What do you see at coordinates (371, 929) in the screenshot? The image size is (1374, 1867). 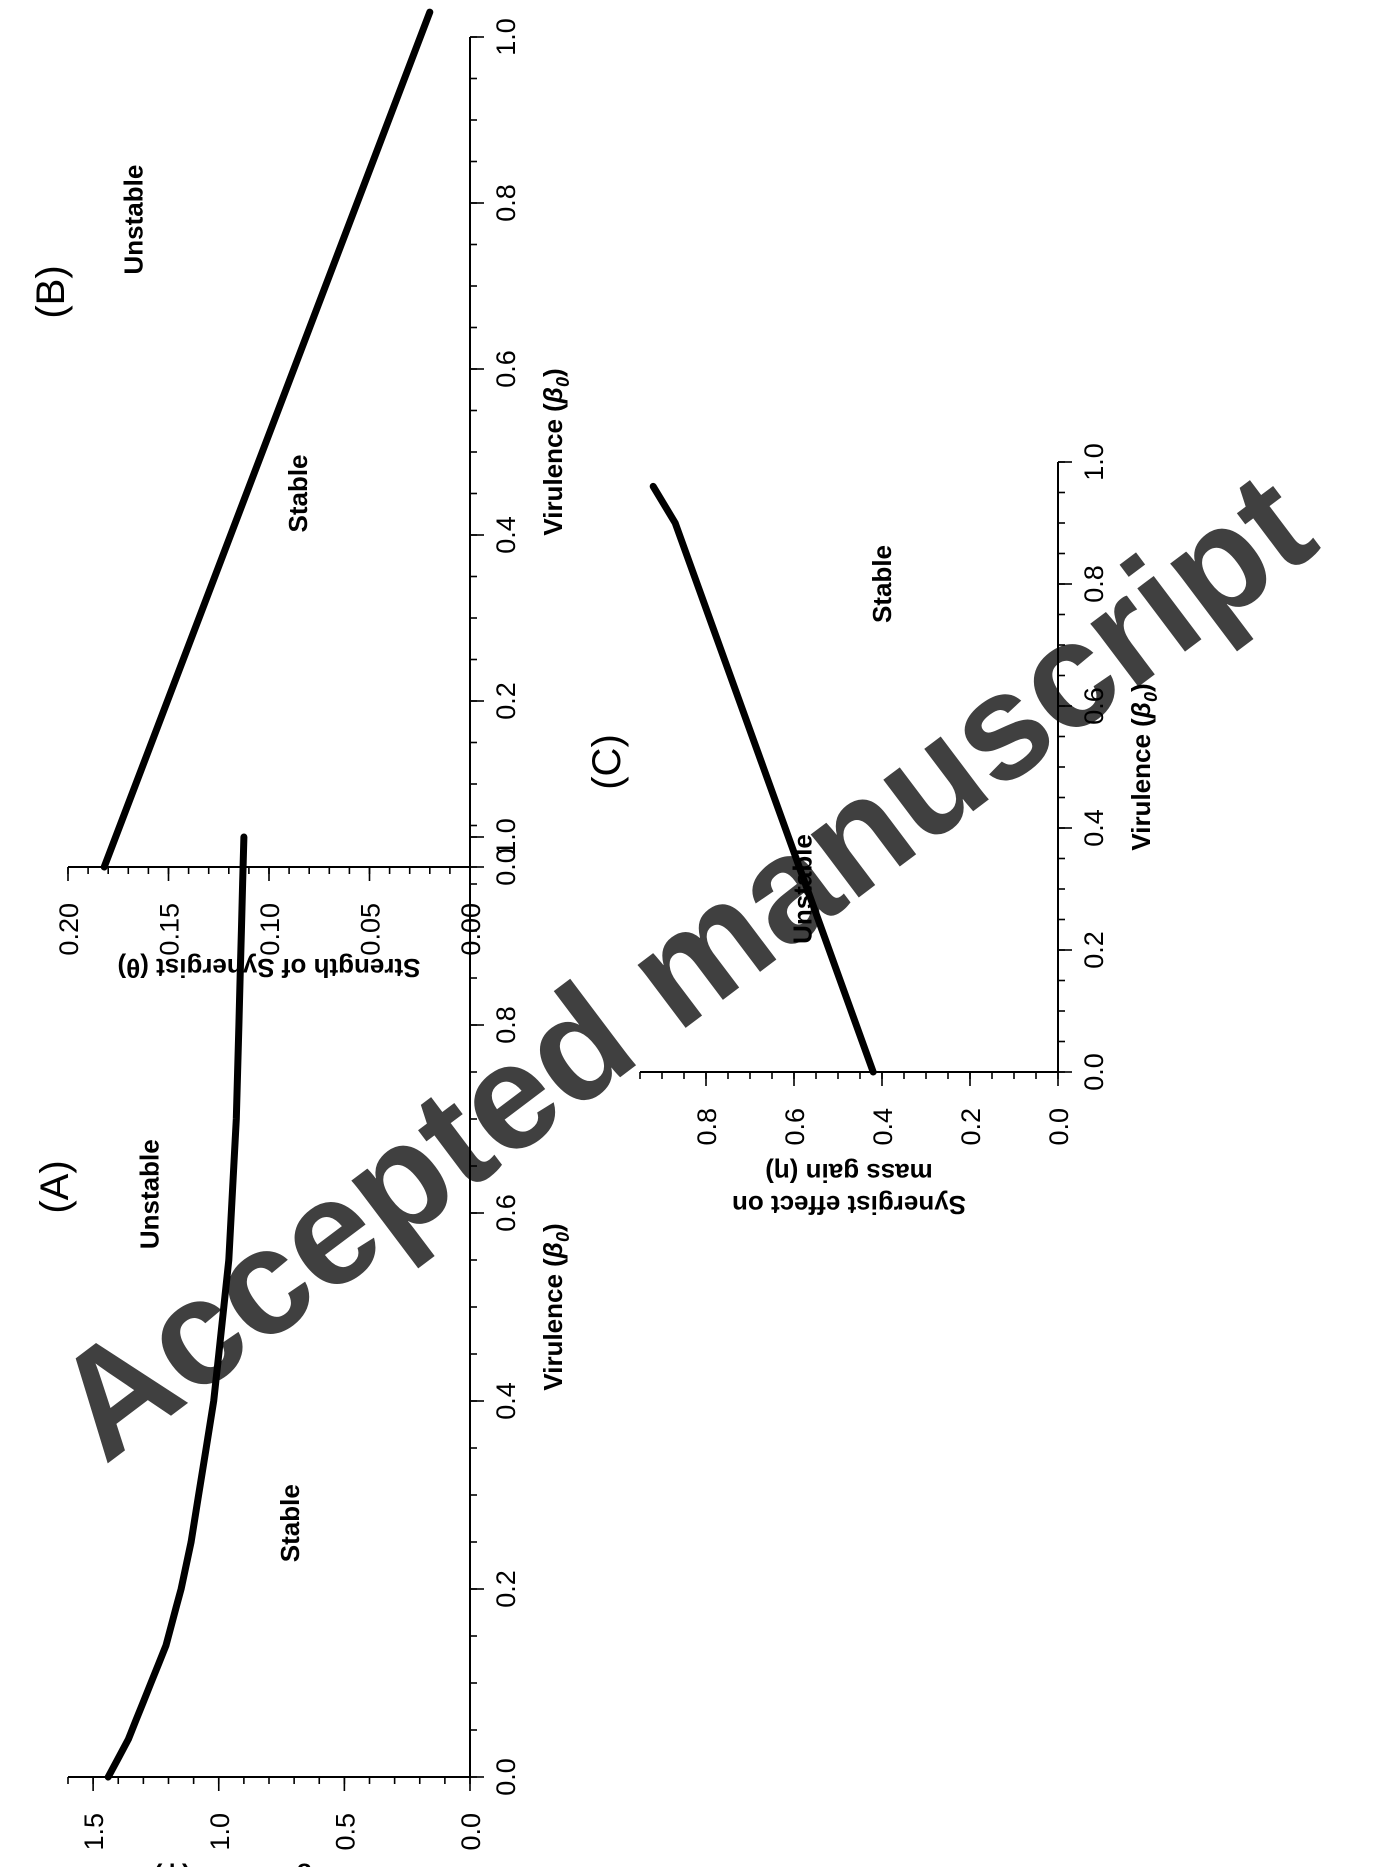 I see `y-tick-label: 0.05` at bounding box center [371, 929].